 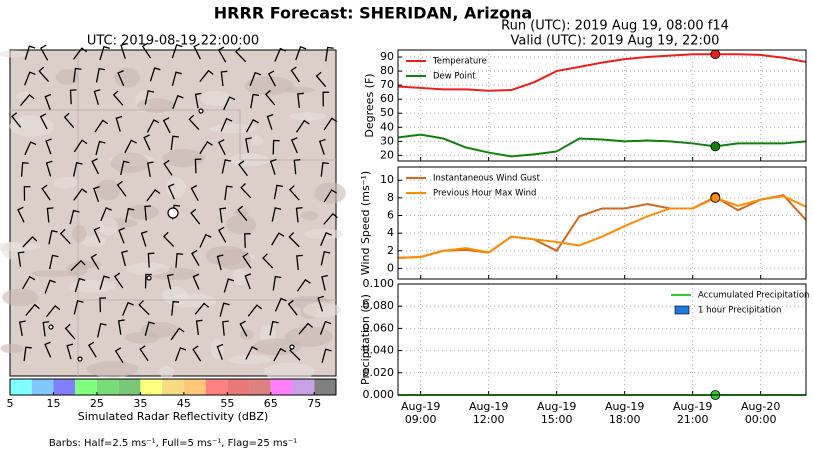 I want to click on y-tick-label: 2, so click(x=390, y=250).